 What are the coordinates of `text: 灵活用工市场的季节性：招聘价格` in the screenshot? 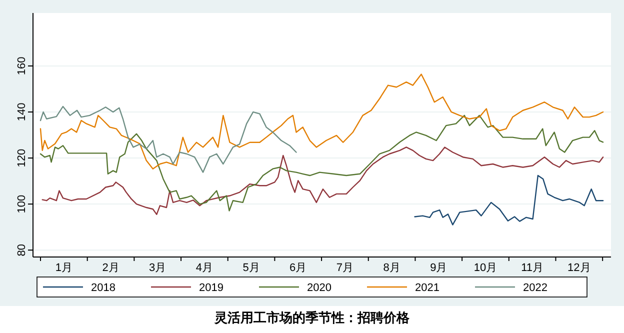 It's located at (312, 317).